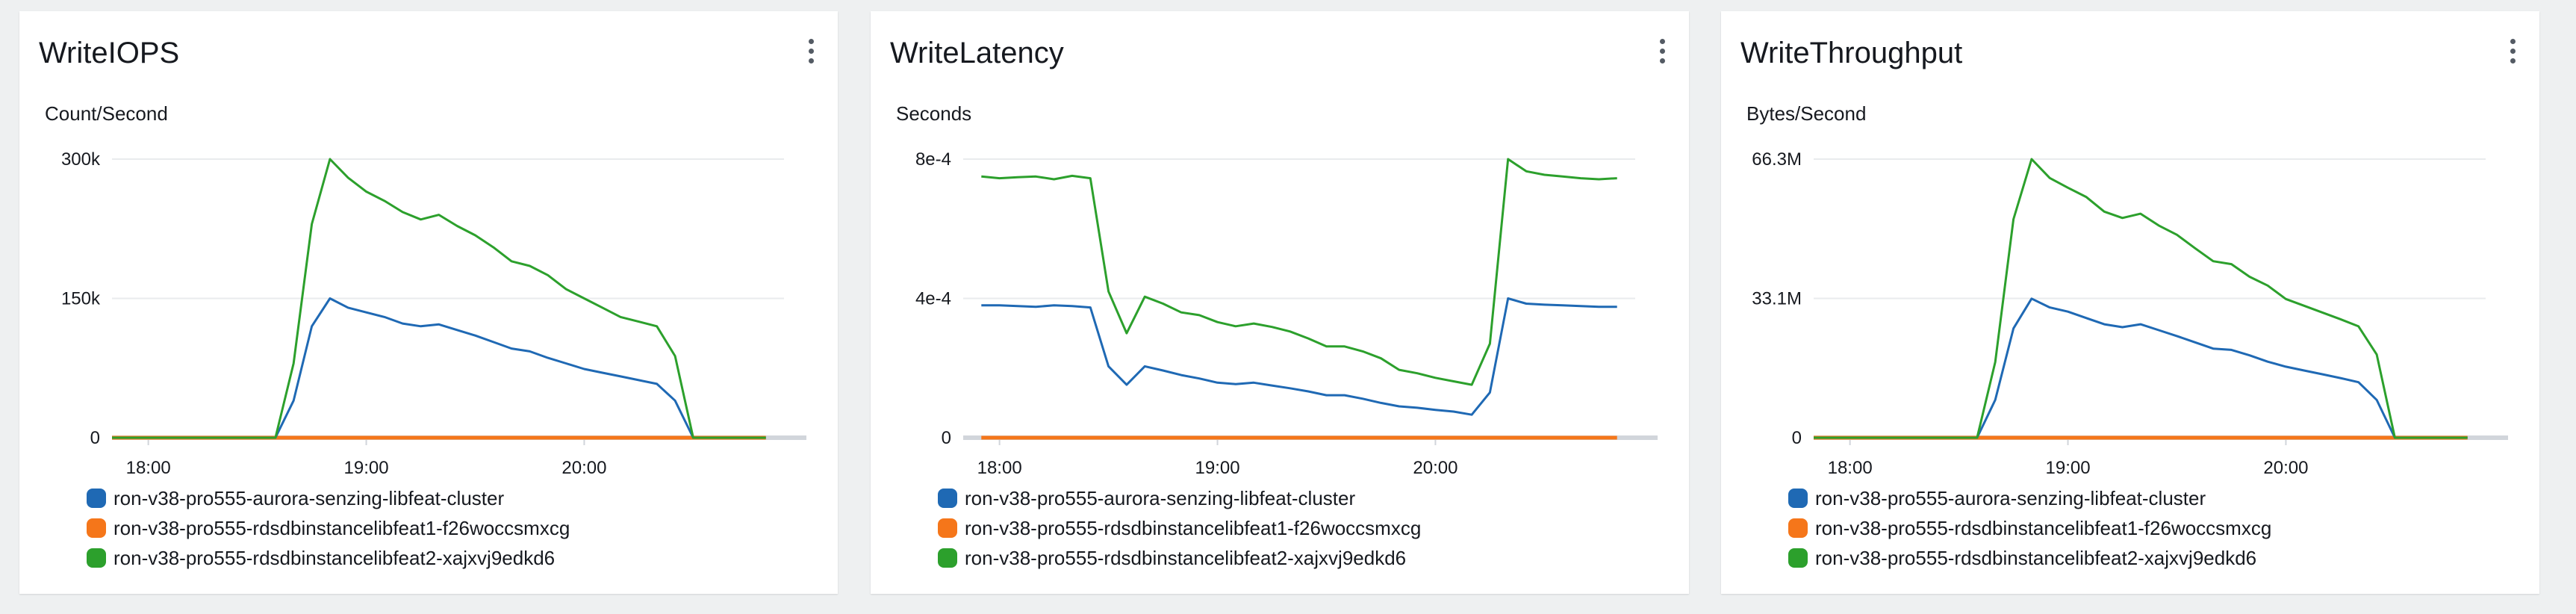 The image size is (2576, 614). I want to click on y-axis-unit-label: Count/Second, so click(106, 113).